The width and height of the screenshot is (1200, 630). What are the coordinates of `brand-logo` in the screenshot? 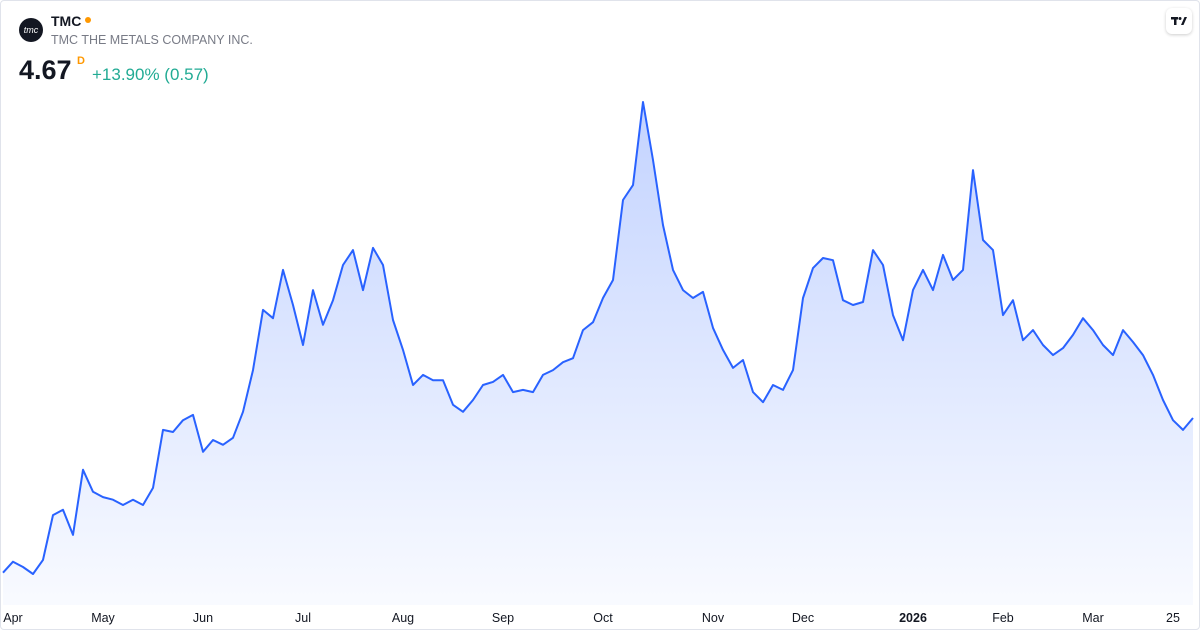 It's located at (1179, 21).